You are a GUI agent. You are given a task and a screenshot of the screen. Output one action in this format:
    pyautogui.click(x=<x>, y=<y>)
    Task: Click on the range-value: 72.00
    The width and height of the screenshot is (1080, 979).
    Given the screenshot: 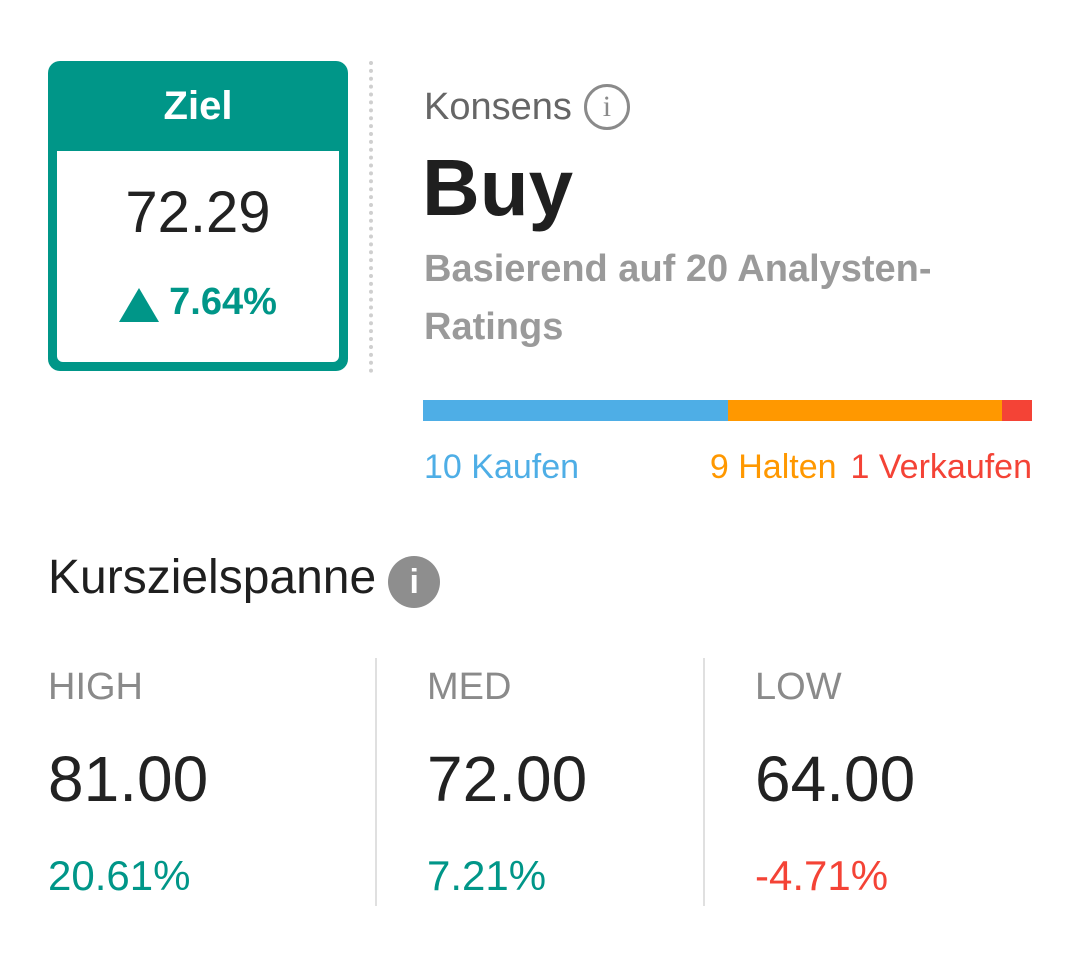 What is the action you would take?
    pyautogui.click(x=507, y=779)
    